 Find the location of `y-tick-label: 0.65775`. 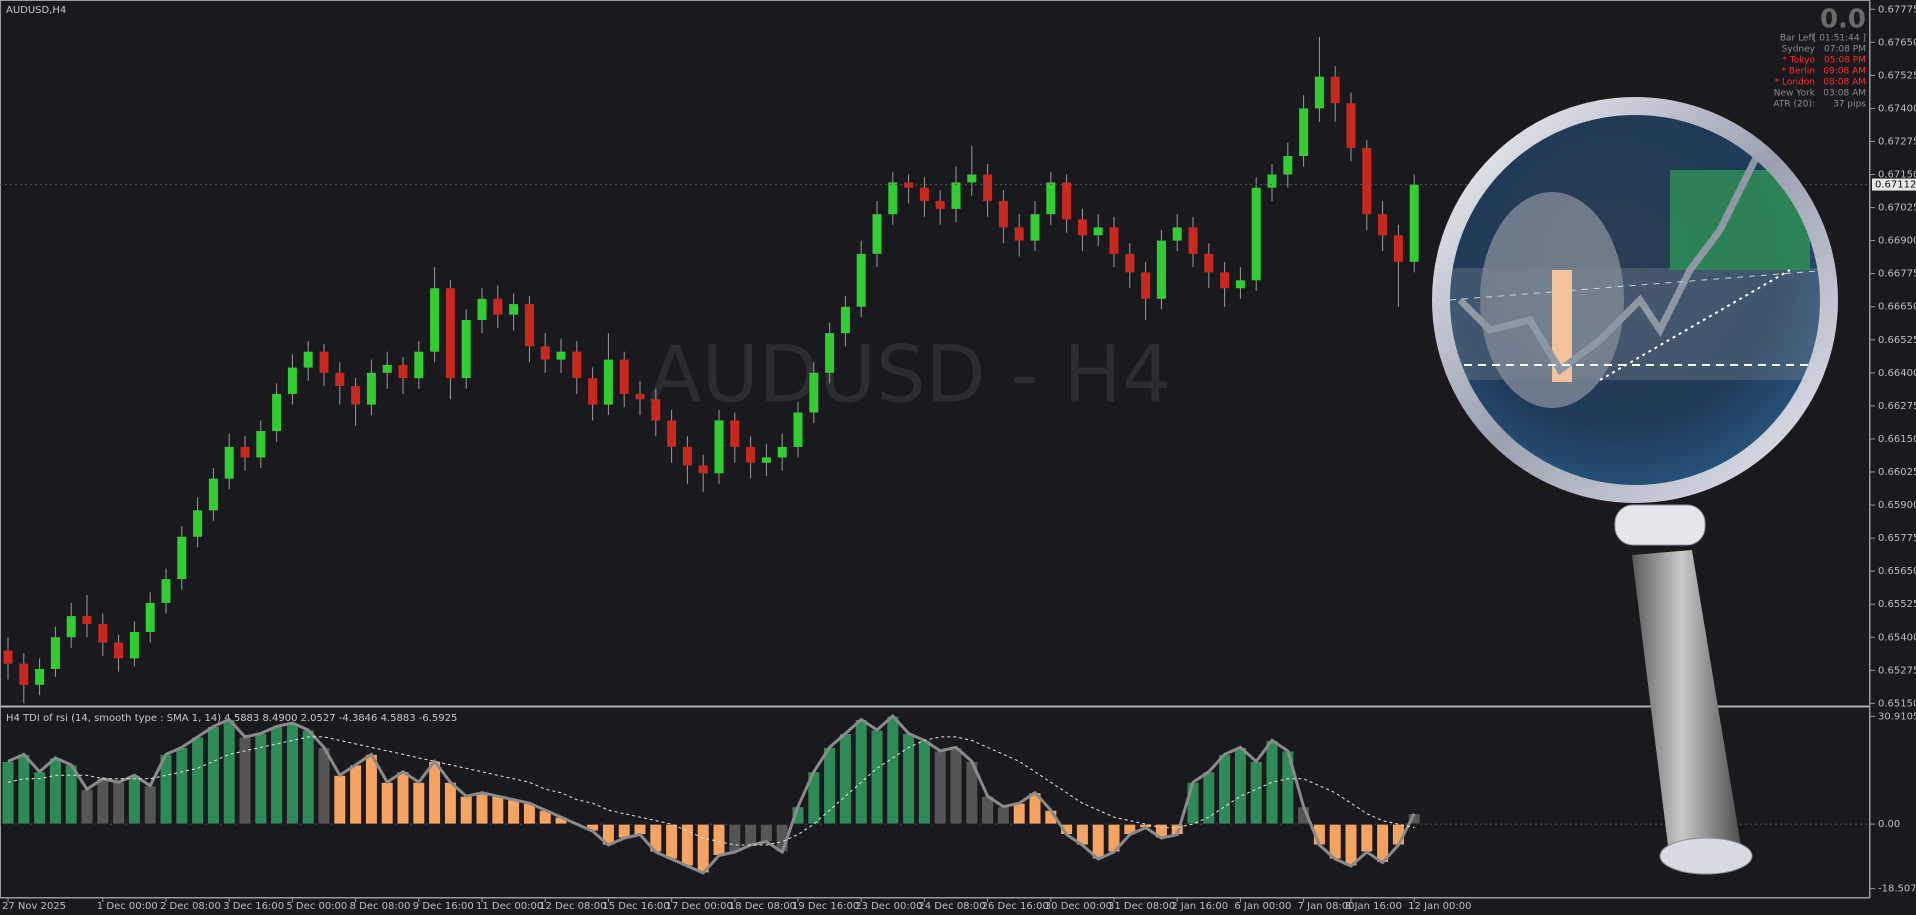

y-tick-label: 0.65775 is located at coordinates (1897, 538).